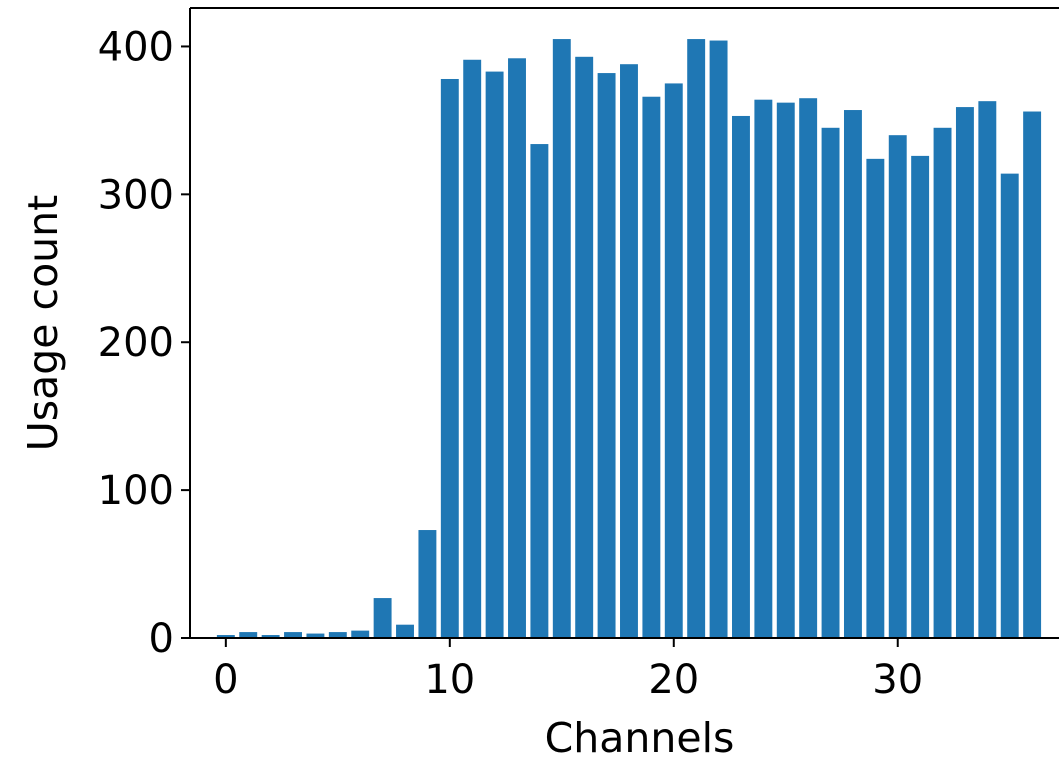  What do you see at coordinates (673, 680) in the screenshot?
I see `x-tick-label: 20` at bounding box center [673, 680].